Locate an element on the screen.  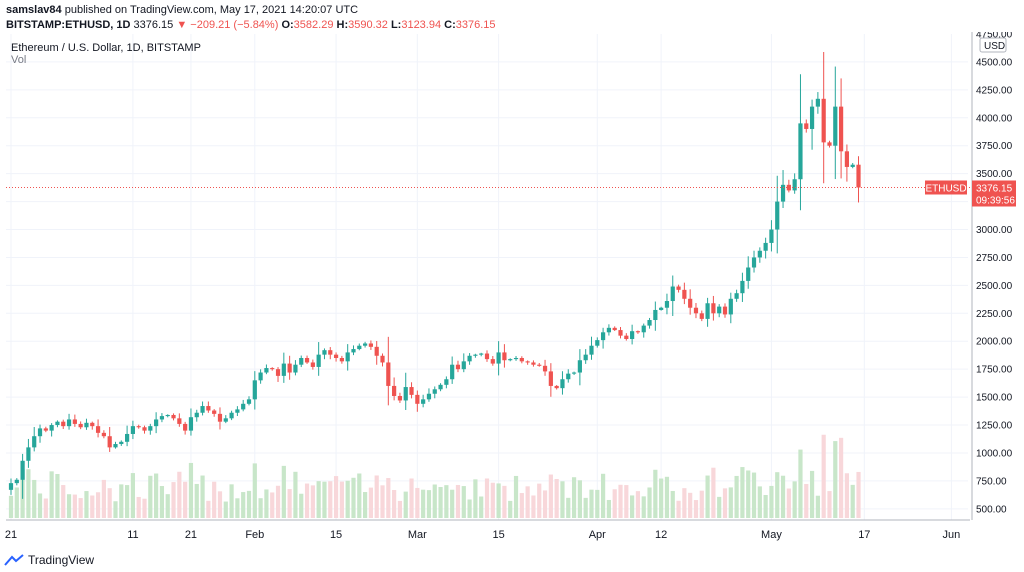
x-tick-label: 15 is located at coordinates (336, 535).